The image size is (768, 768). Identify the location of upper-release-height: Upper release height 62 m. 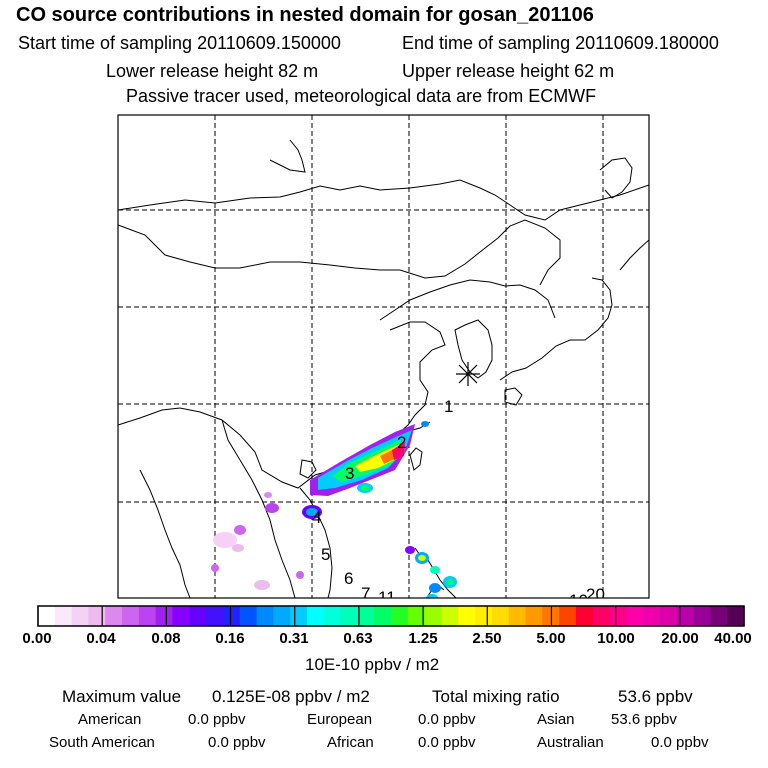
(508, 71).